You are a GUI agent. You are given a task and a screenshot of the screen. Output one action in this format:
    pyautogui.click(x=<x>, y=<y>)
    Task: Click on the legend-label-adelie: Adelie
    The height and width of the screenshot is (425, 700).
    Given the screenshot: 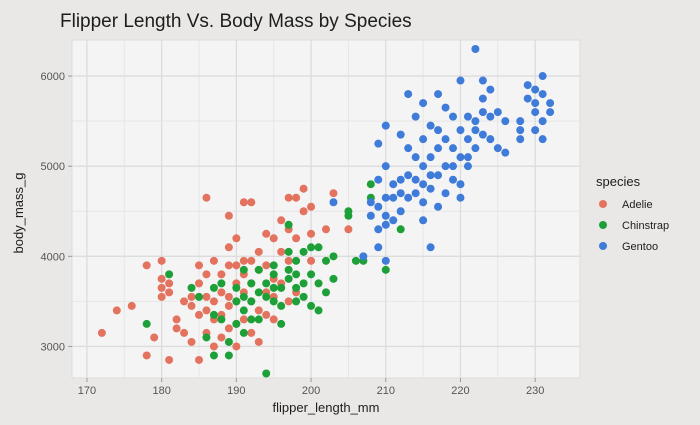 What is the action you would take?
    pyautogui.click(x=637, y=205)
    